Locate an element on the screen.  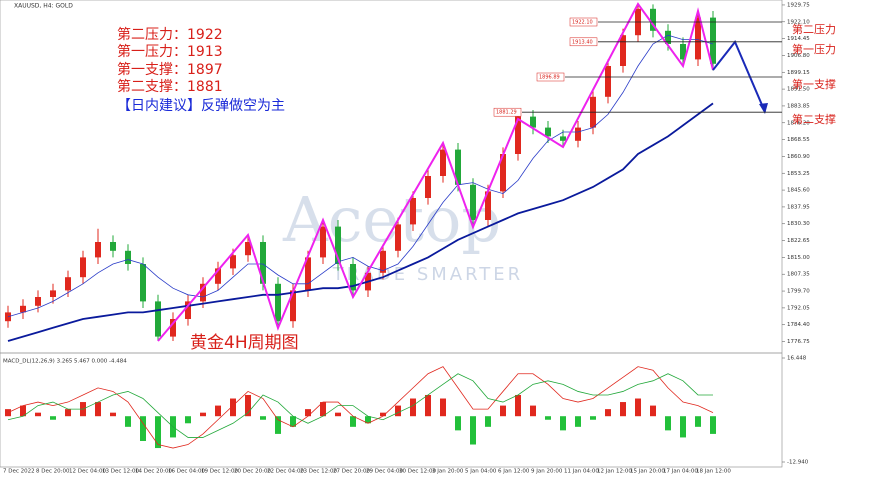
level-name: 第二支撑 is located at coordinates (814, 119).